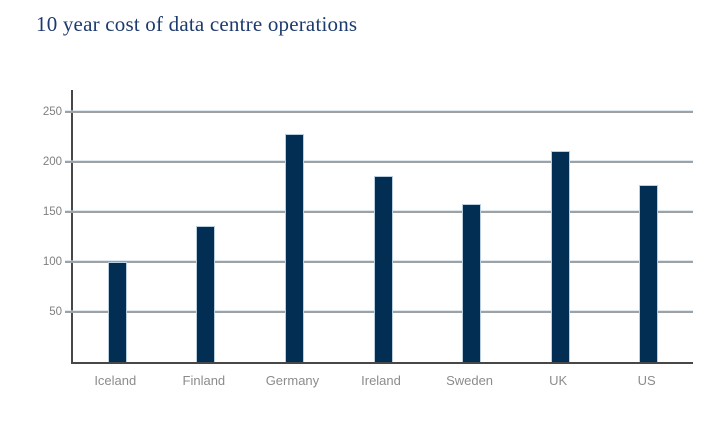 This screenshot has height=421, width=722. What do you see at coordinates (470, 380) in the screenshot?
I see `x-axis-label-sweden: Sweden` at bounding box center [470, 380].